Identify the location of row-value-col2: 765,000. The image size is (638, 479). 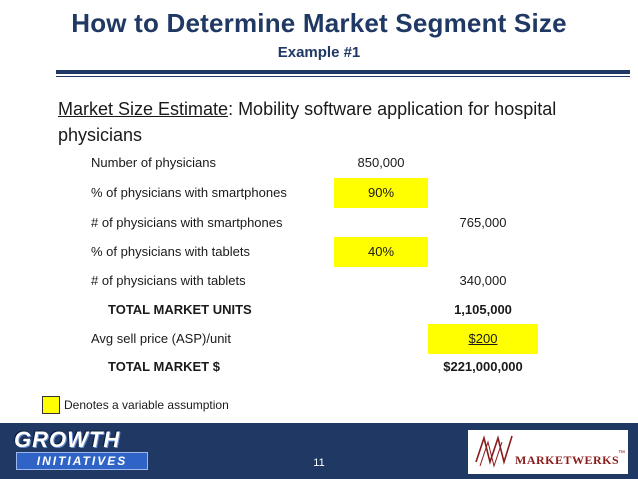
(483, 222).